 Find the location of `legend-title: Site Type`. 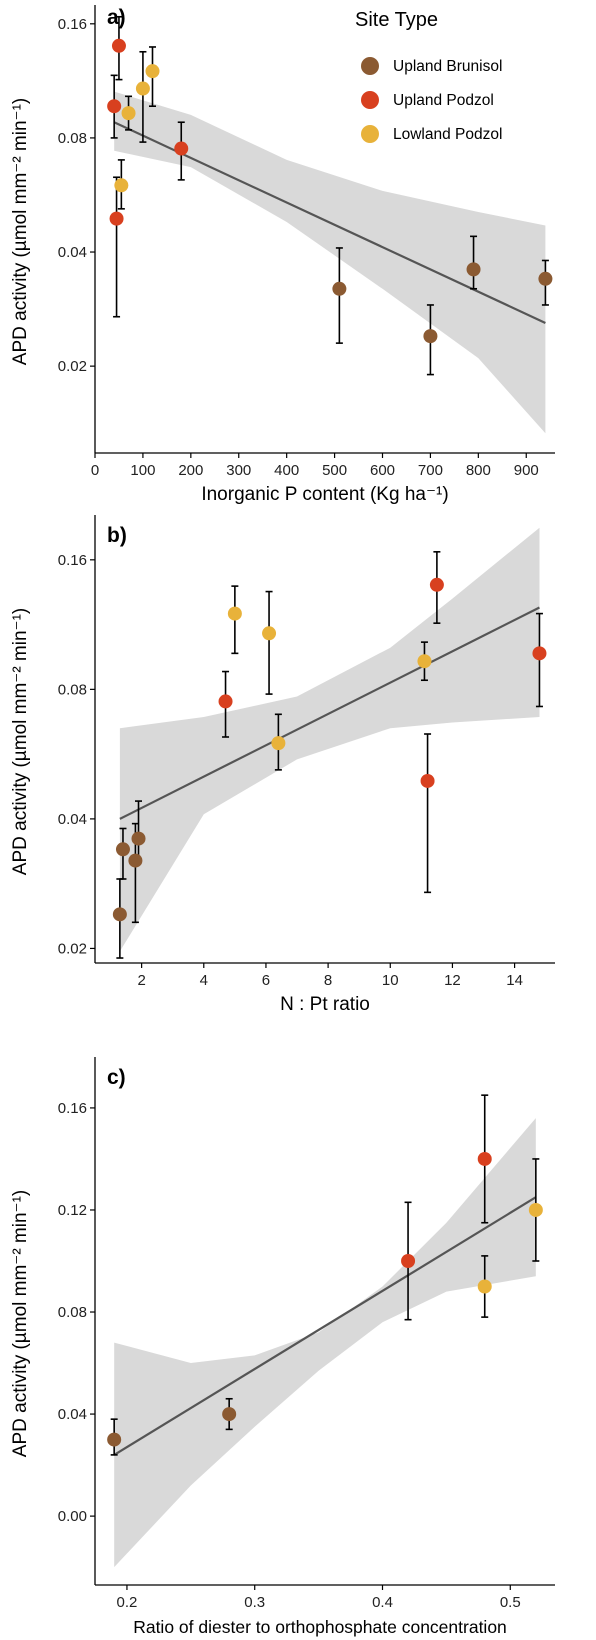

legend-title: Site Type is located at coordinates (396, 20).